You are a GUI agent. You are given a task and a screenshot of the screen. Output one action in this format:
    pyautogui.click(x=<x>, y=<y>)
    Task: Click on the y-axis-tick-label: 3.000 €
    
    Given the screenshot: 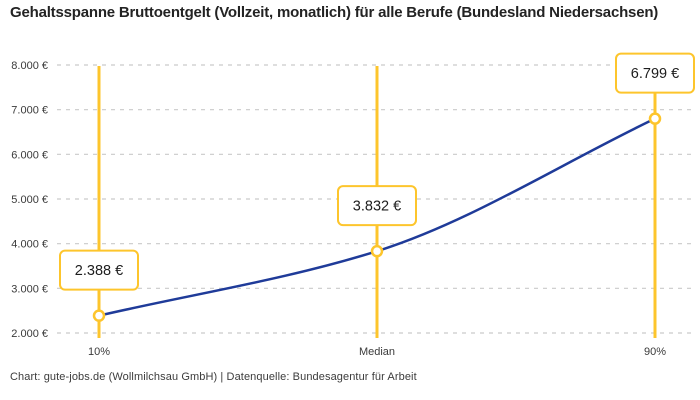 What is the action you would take?
    pyautogui.click(x=29, y=289)
    